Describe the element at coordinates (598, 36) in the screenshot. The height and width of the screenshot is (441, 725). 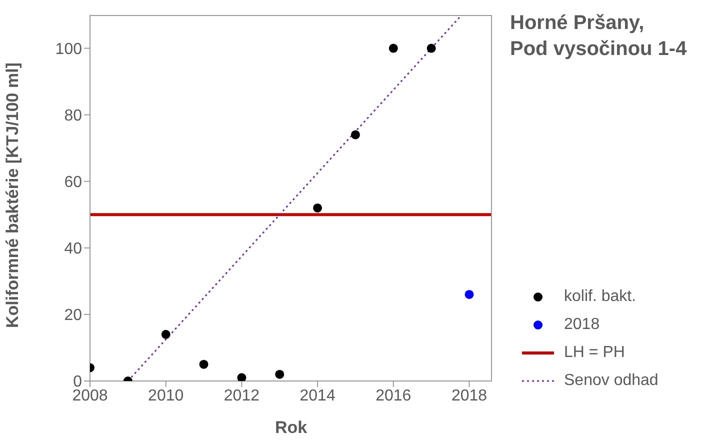
I see `text: Horné Pršany, Pod vysočinou 1-4` at that location.